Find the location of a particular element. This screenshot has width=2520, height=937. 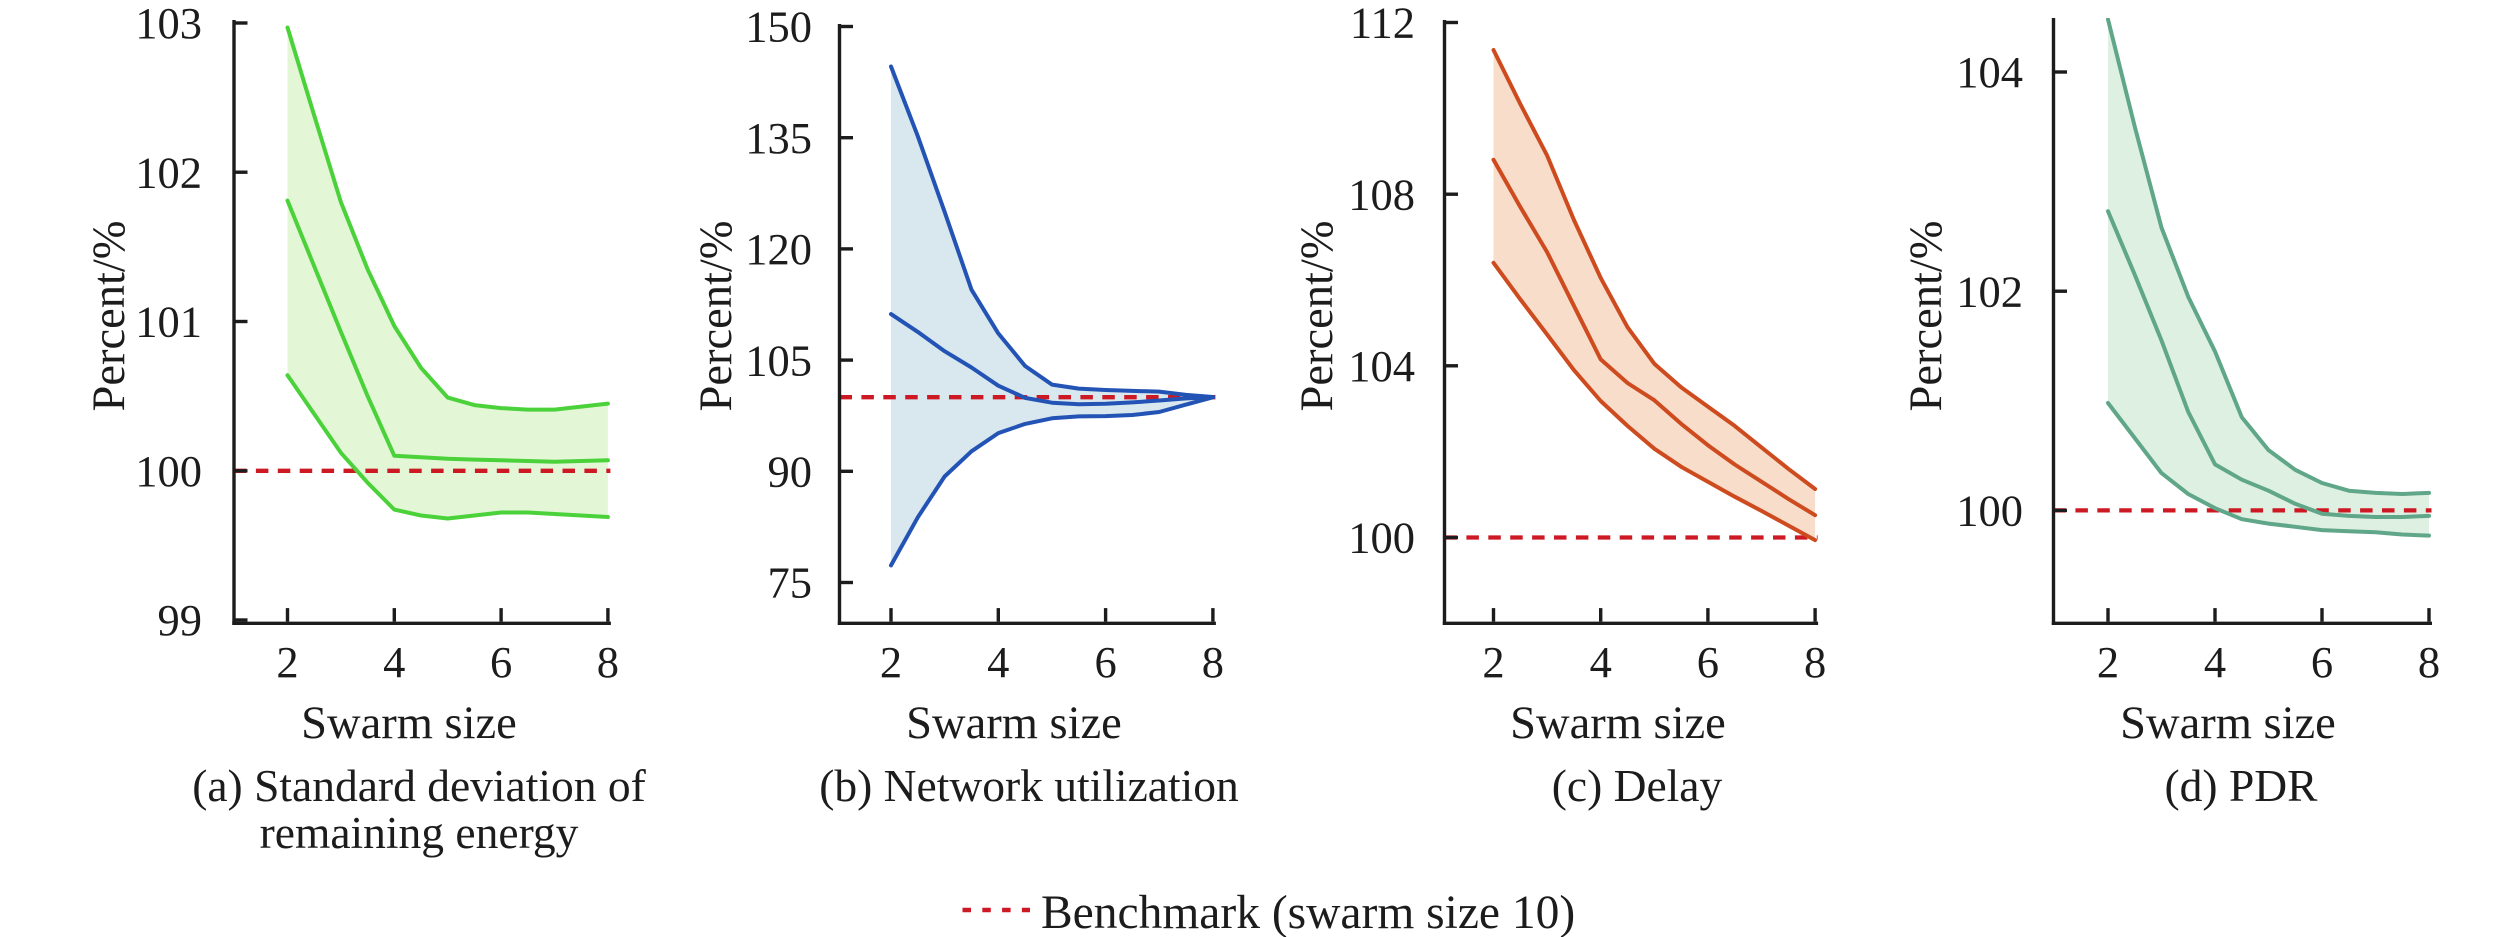

svg-text: 75 is located at coordinates (790, 583).